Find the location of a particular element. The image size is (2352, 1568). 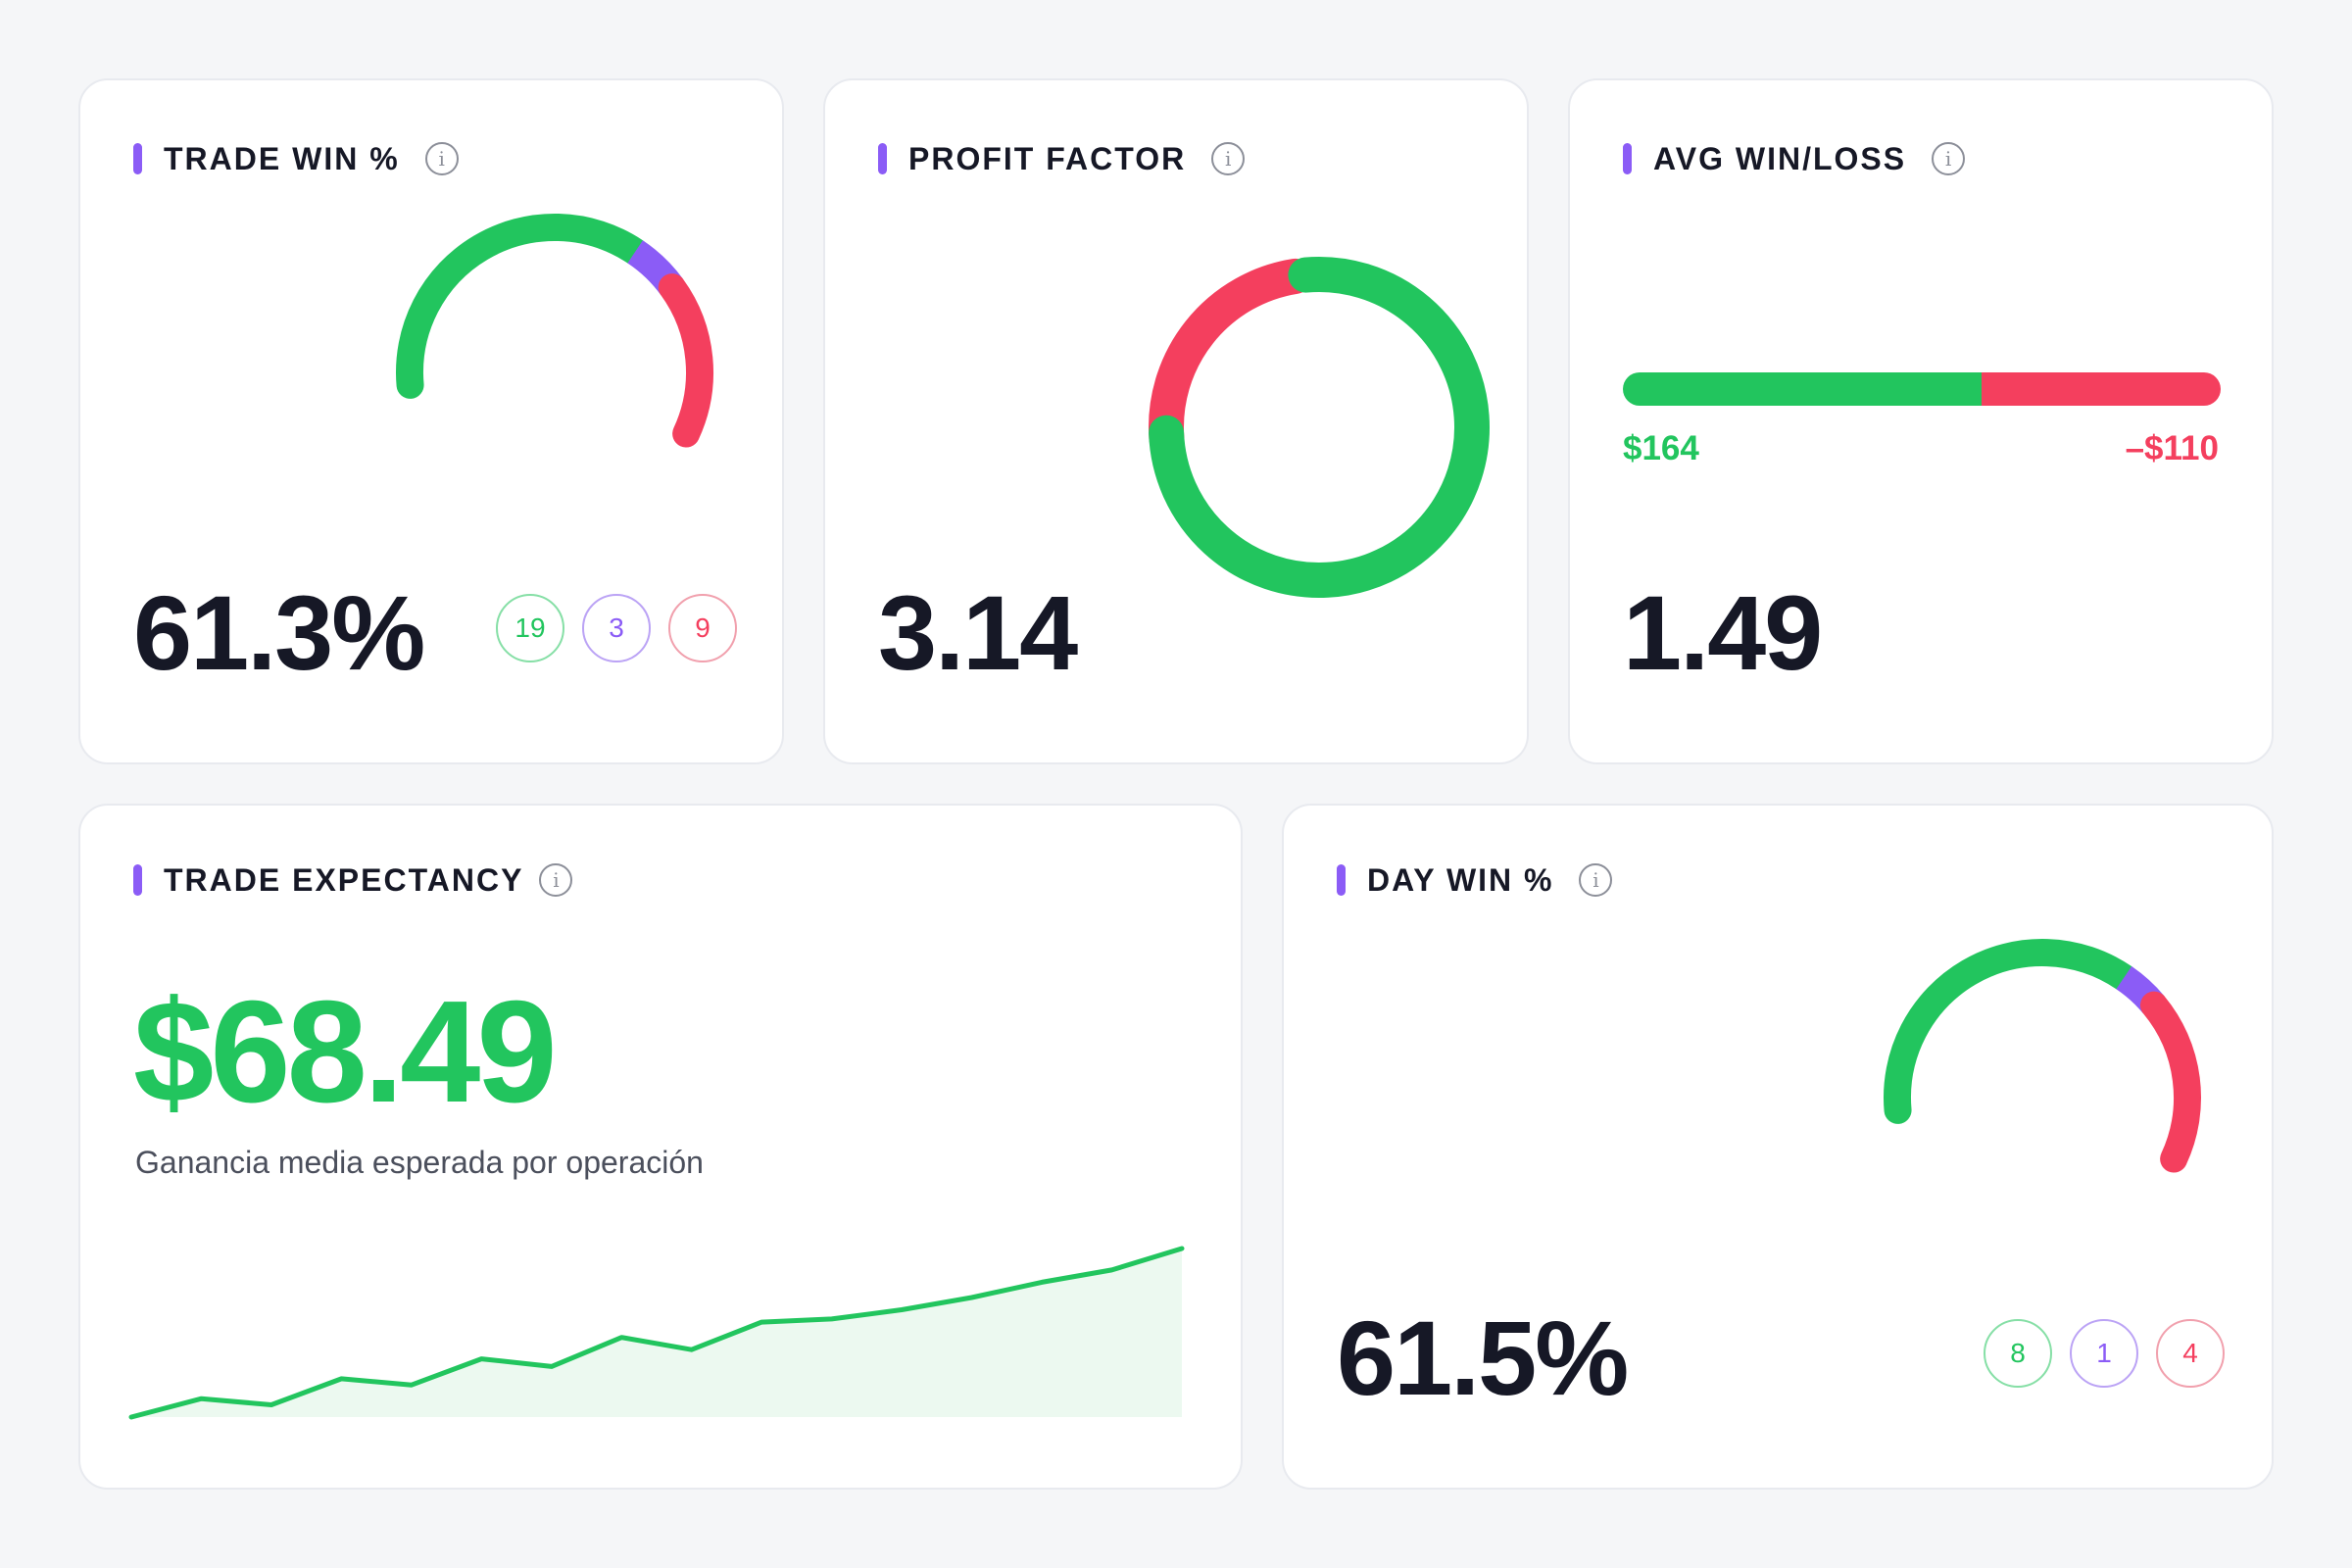

trade-count-badges: 19 3 9 is located at coordinates (616, 628).